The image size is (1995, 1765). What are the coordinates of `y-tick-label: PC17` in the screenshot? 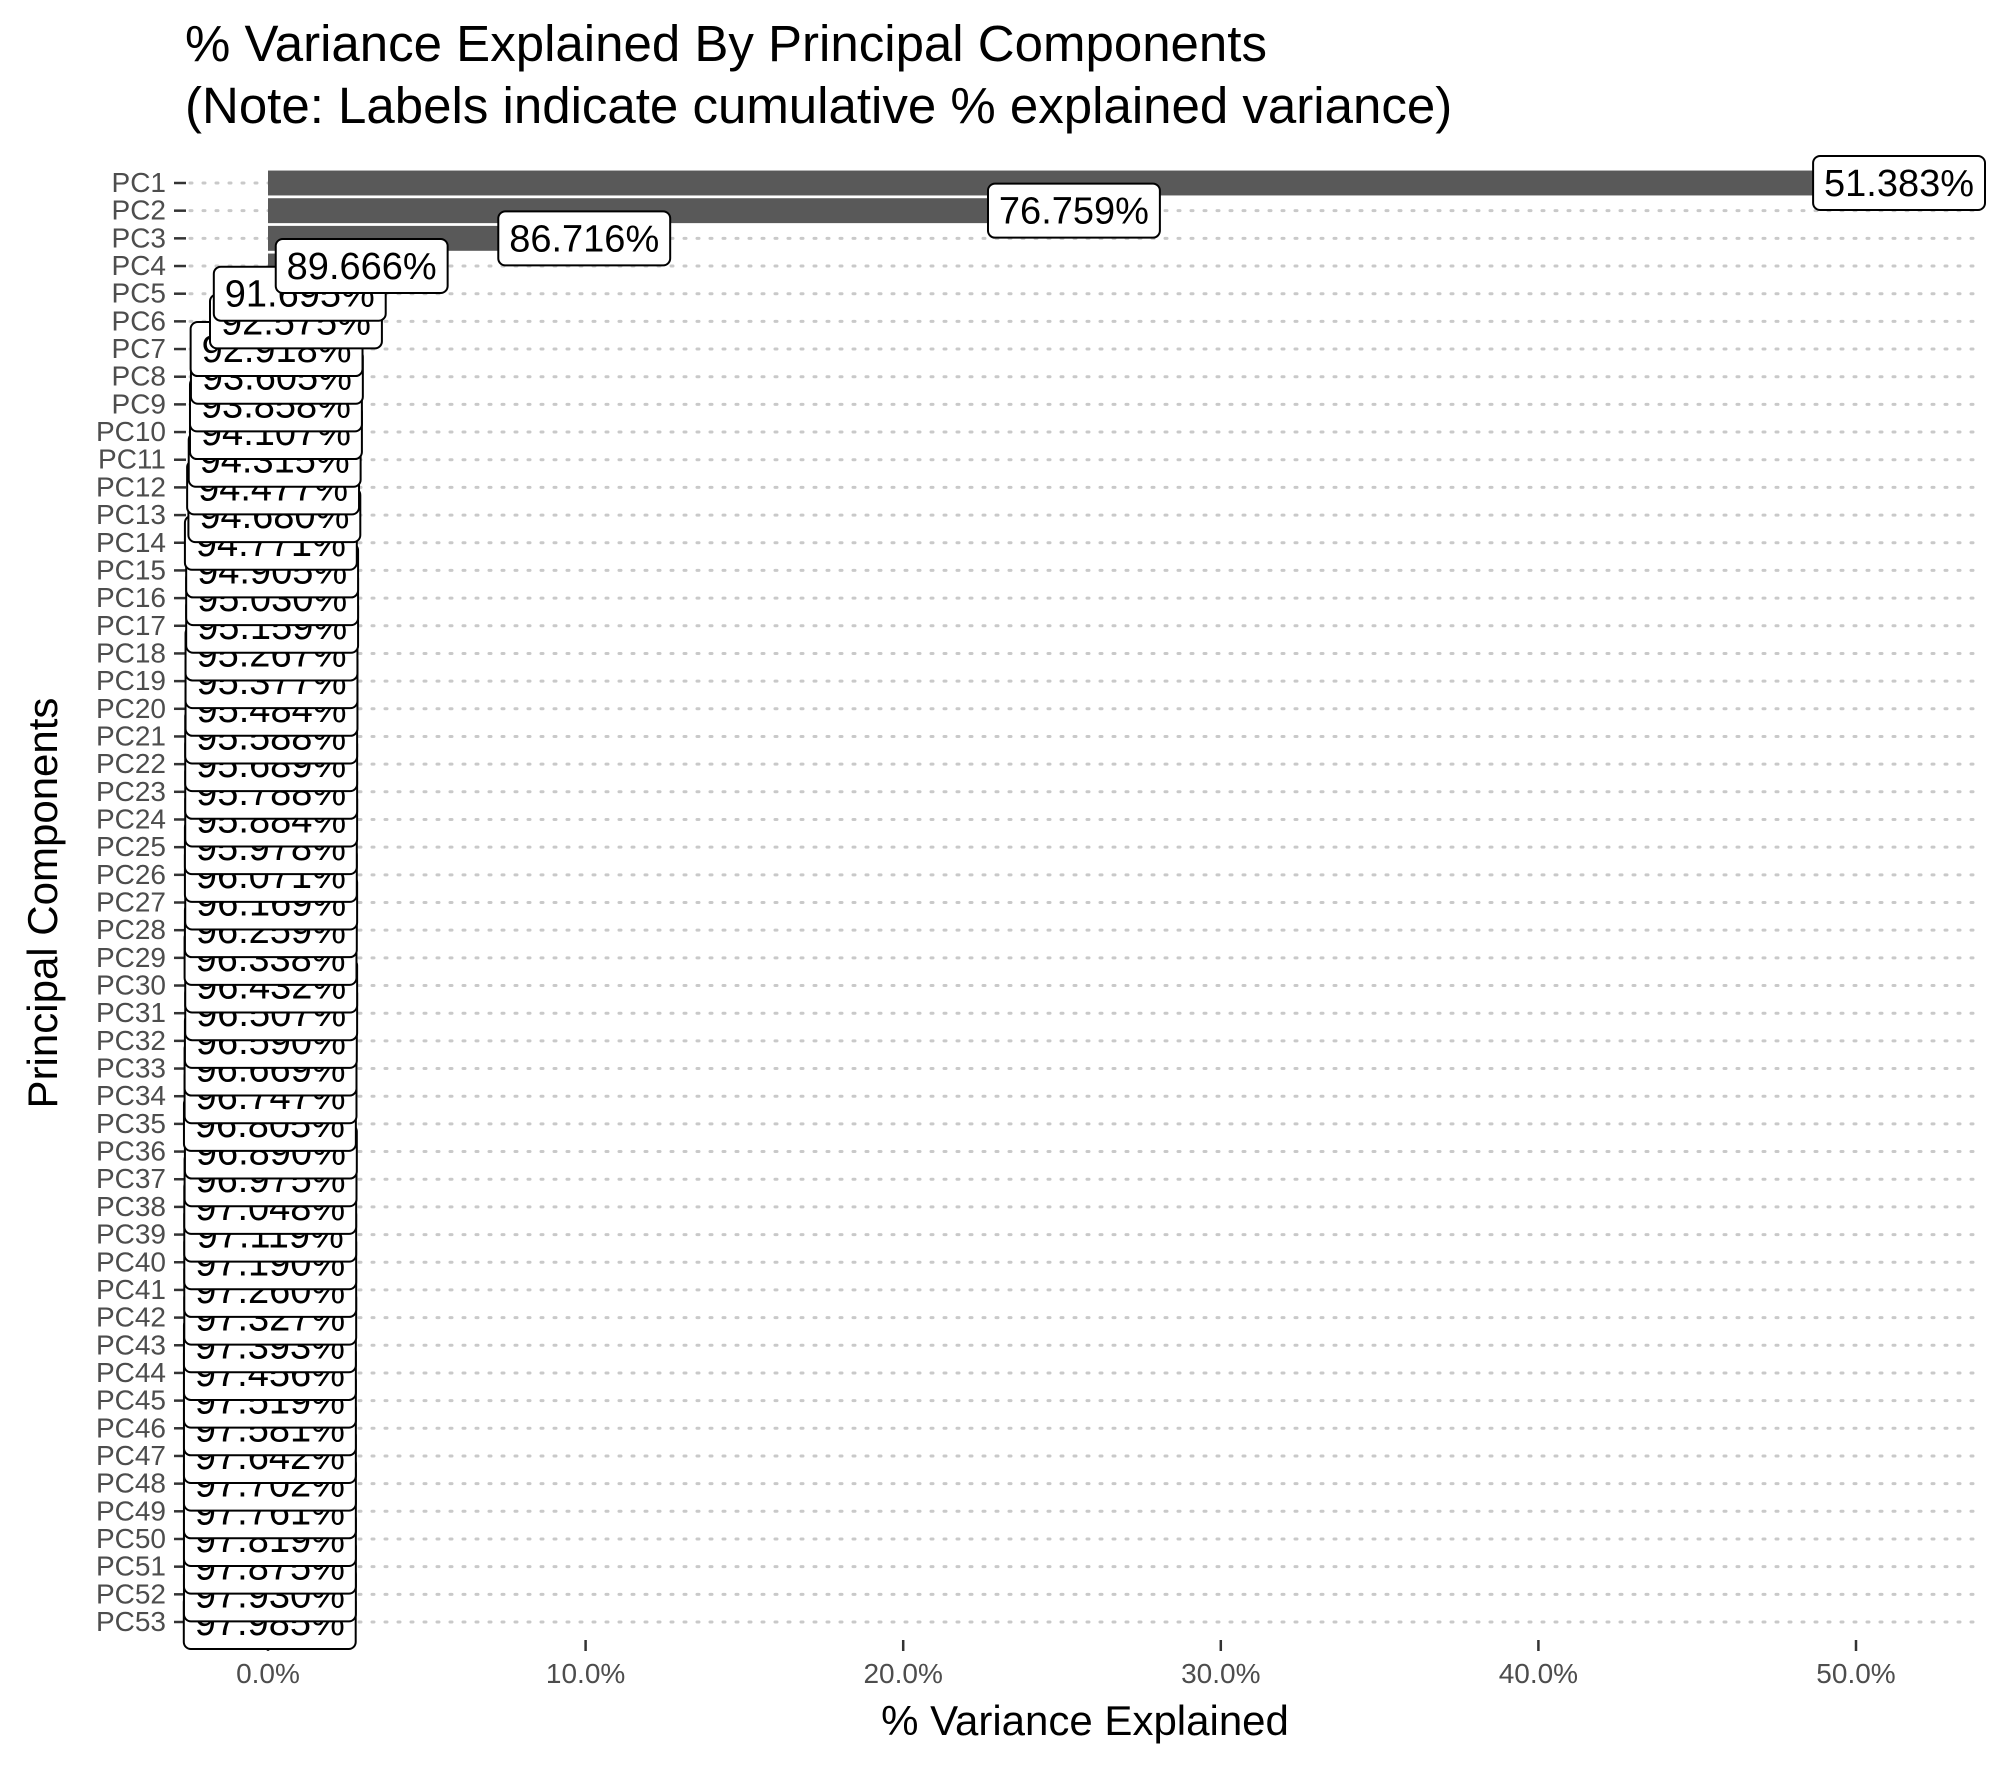 It's located at (131, 625).